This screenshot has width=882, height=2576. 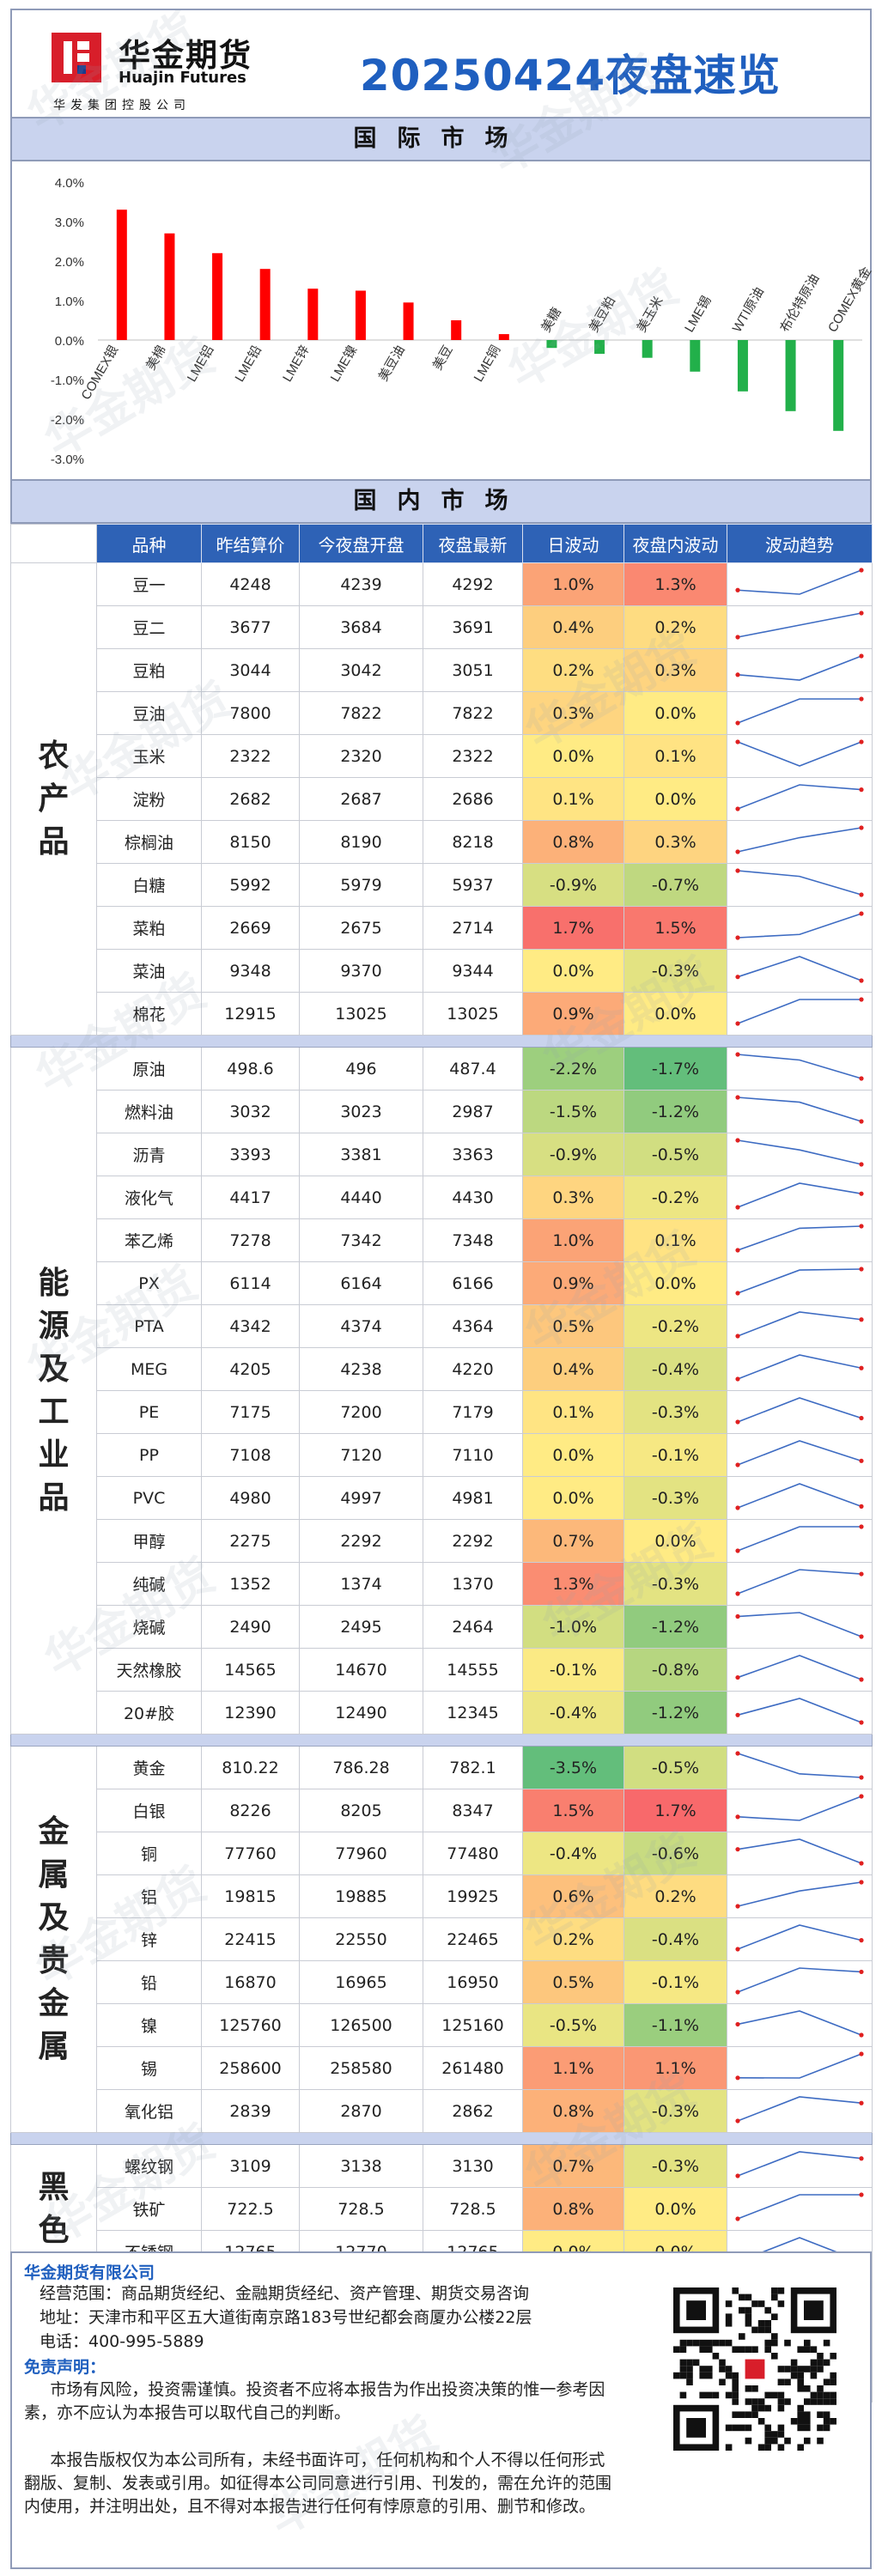 What do you see at coordinates (149, 928) in the screenshot?
I see `variety-cell: 菜粕` at bounding box center [149, 928].